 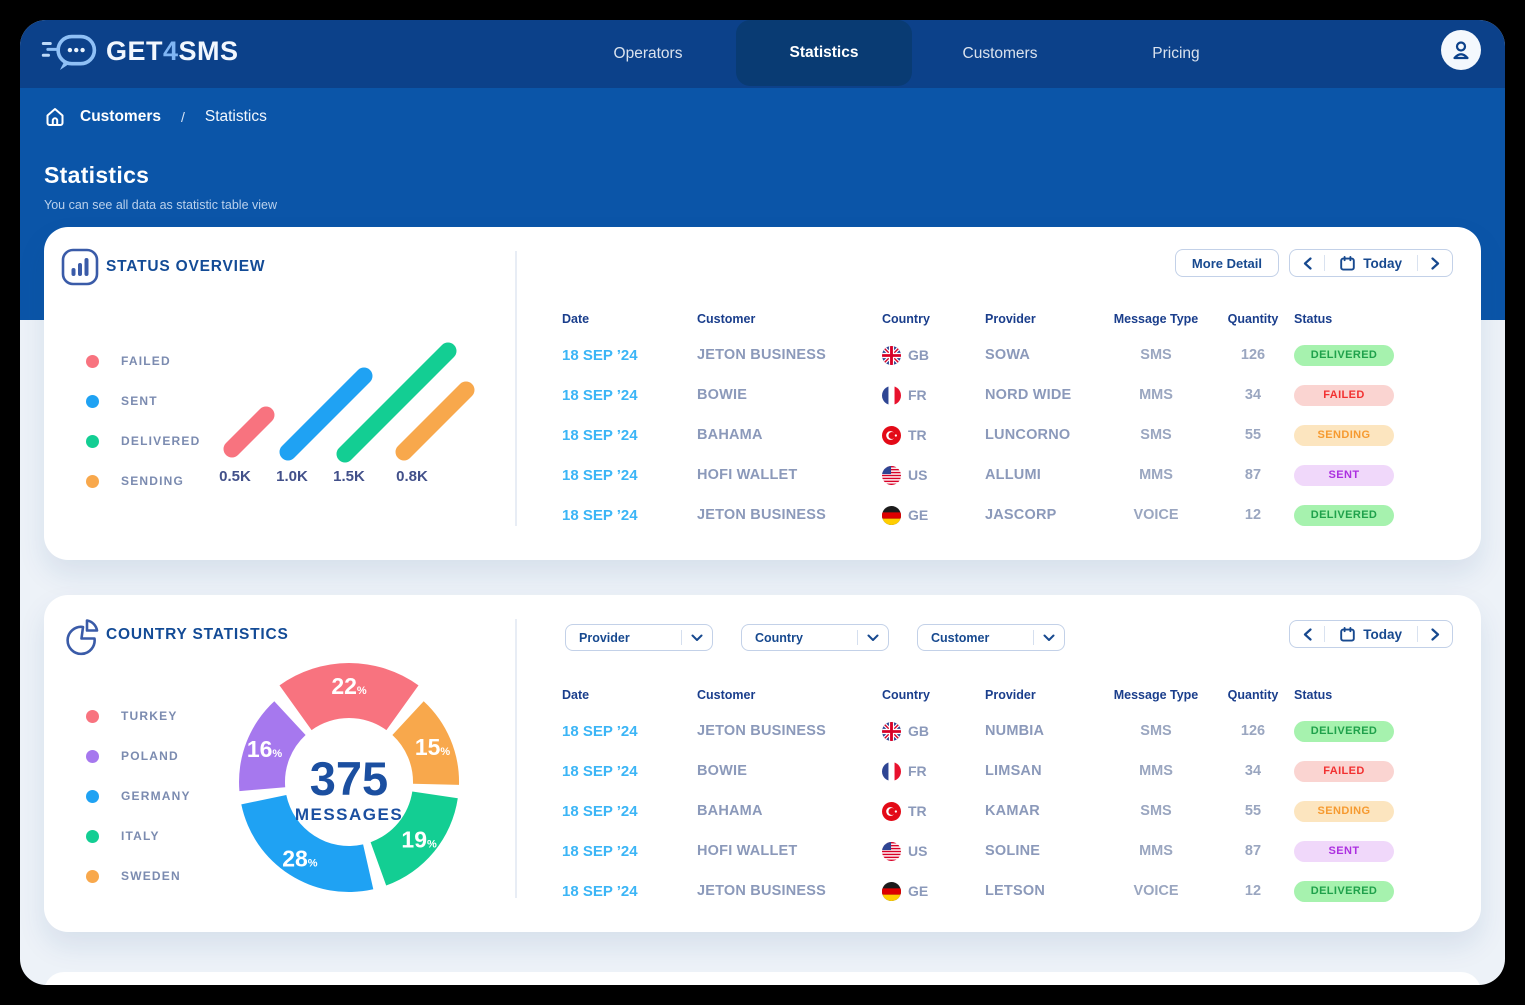 I want to click on nav-item-pricing: Pricing, so click(x=1176, y=53).